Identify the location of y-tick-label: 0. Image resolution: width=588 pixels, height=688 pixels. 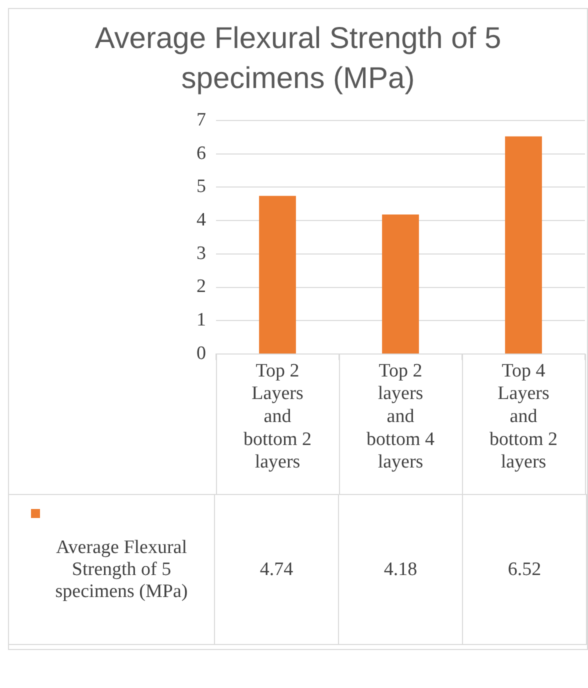
(201, 353).